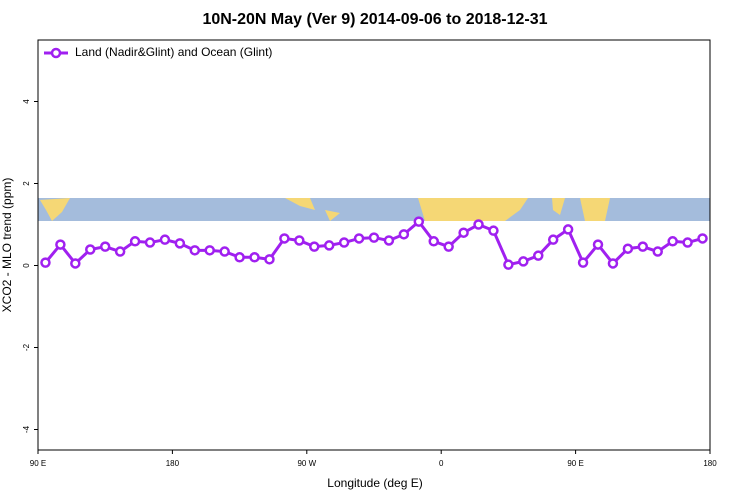 The width and height of the screenshot is (750, 500). I want to click on y-tick-label: 4, so click(26, 101).